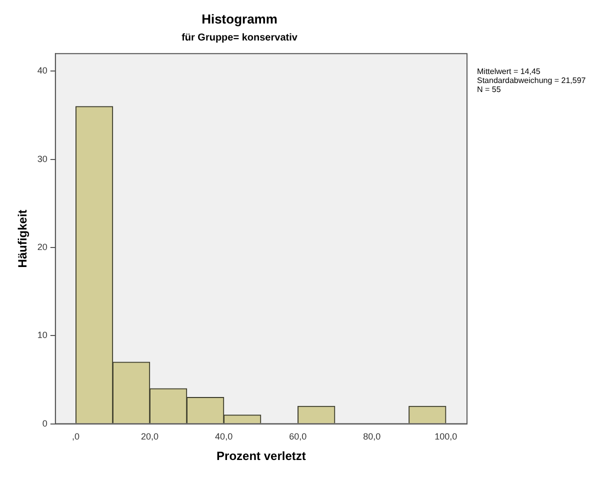  What do you see at coordinates (224, 437) in the screenshot?
I see `x-tick-label: 40,0` at bounding box center [224, 437].